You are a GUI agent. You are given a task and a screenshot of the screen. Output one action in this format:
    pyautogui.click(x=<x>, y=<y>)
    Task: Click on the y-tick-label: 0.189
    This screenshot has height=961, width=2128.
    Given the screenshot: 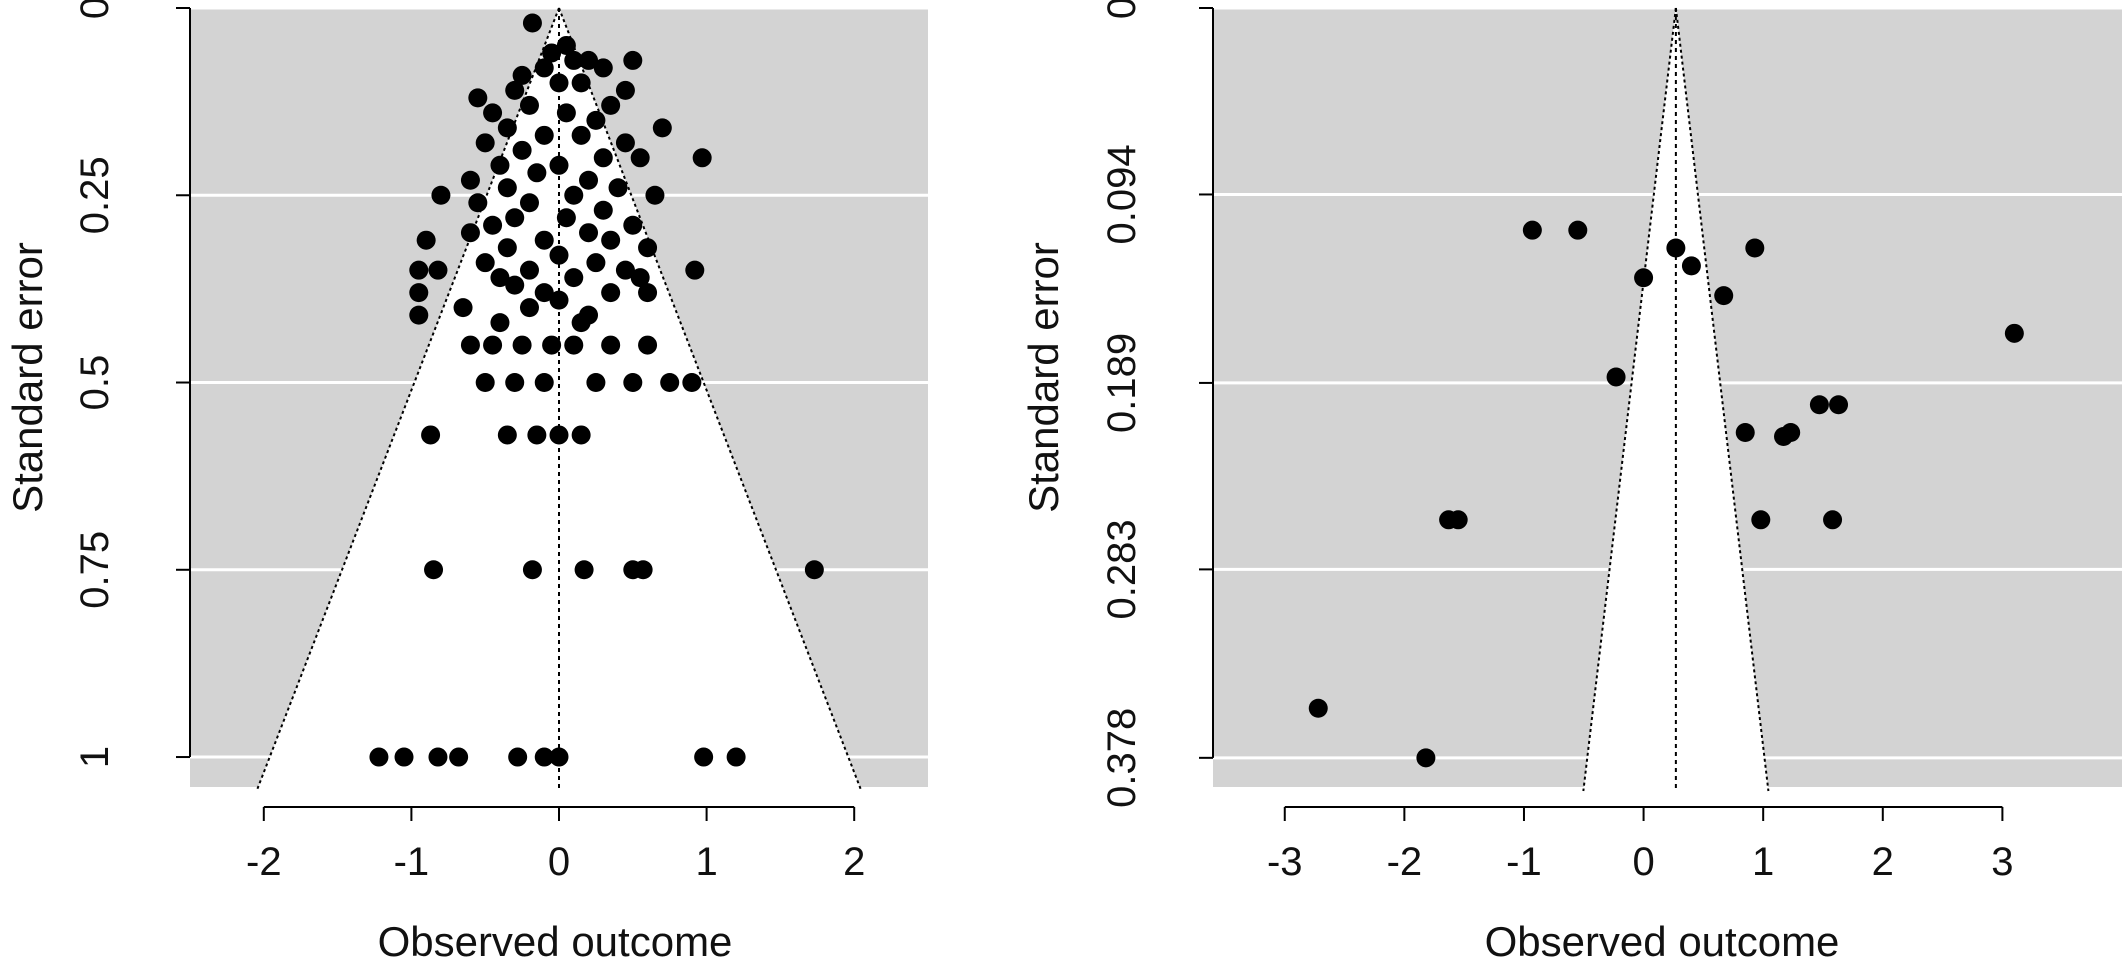 What is the action you would take?
    pyautogui.click(x=1122, y=383)
    